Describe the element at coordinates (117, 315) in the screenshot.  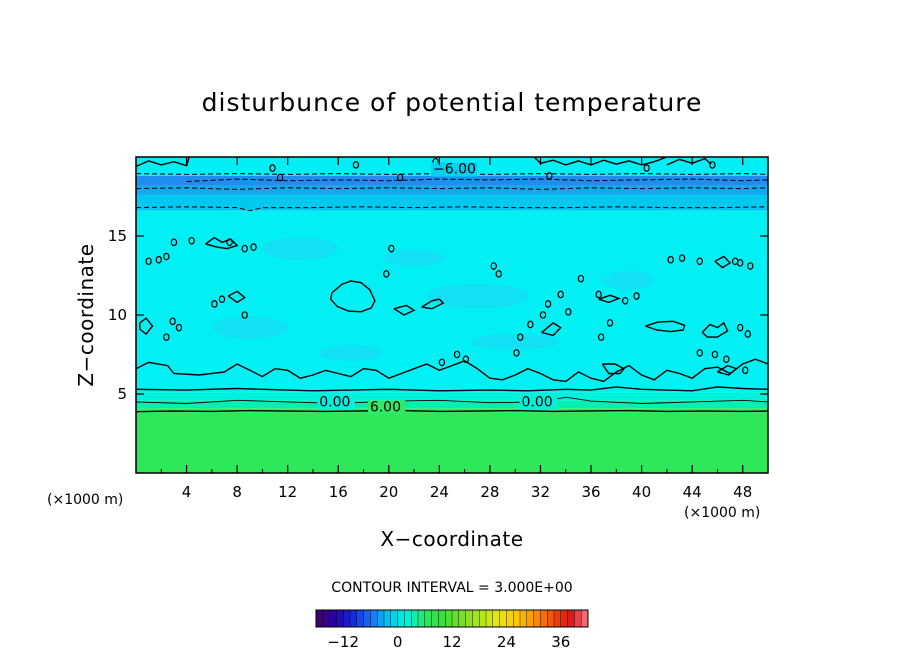
I see `y-tick-label-1: 10` at that location.